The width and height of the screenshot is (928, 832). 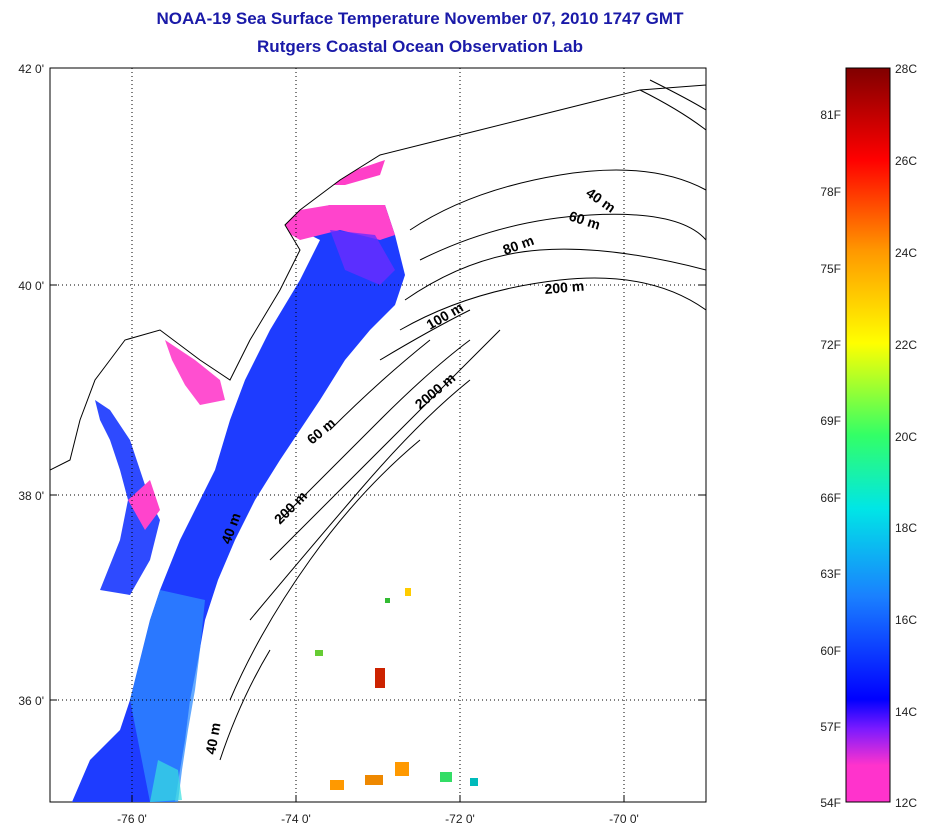 What do you see at coordinates (906, 253) in the screenshot?
I see `cb-c-label: 24C` at bounding box center [906, 253].